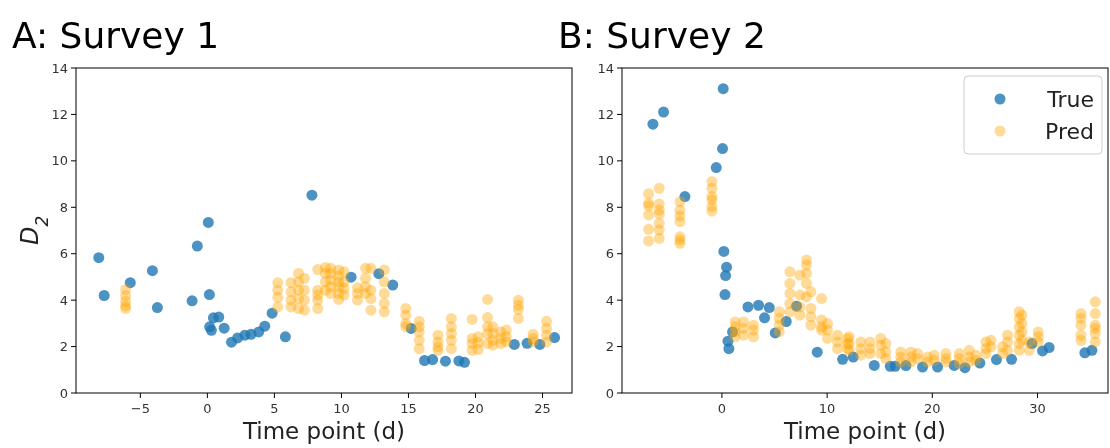  Describe the element at coordinates (542, 408) in the screenshot. I see `x-tick-label: 25` at that location.